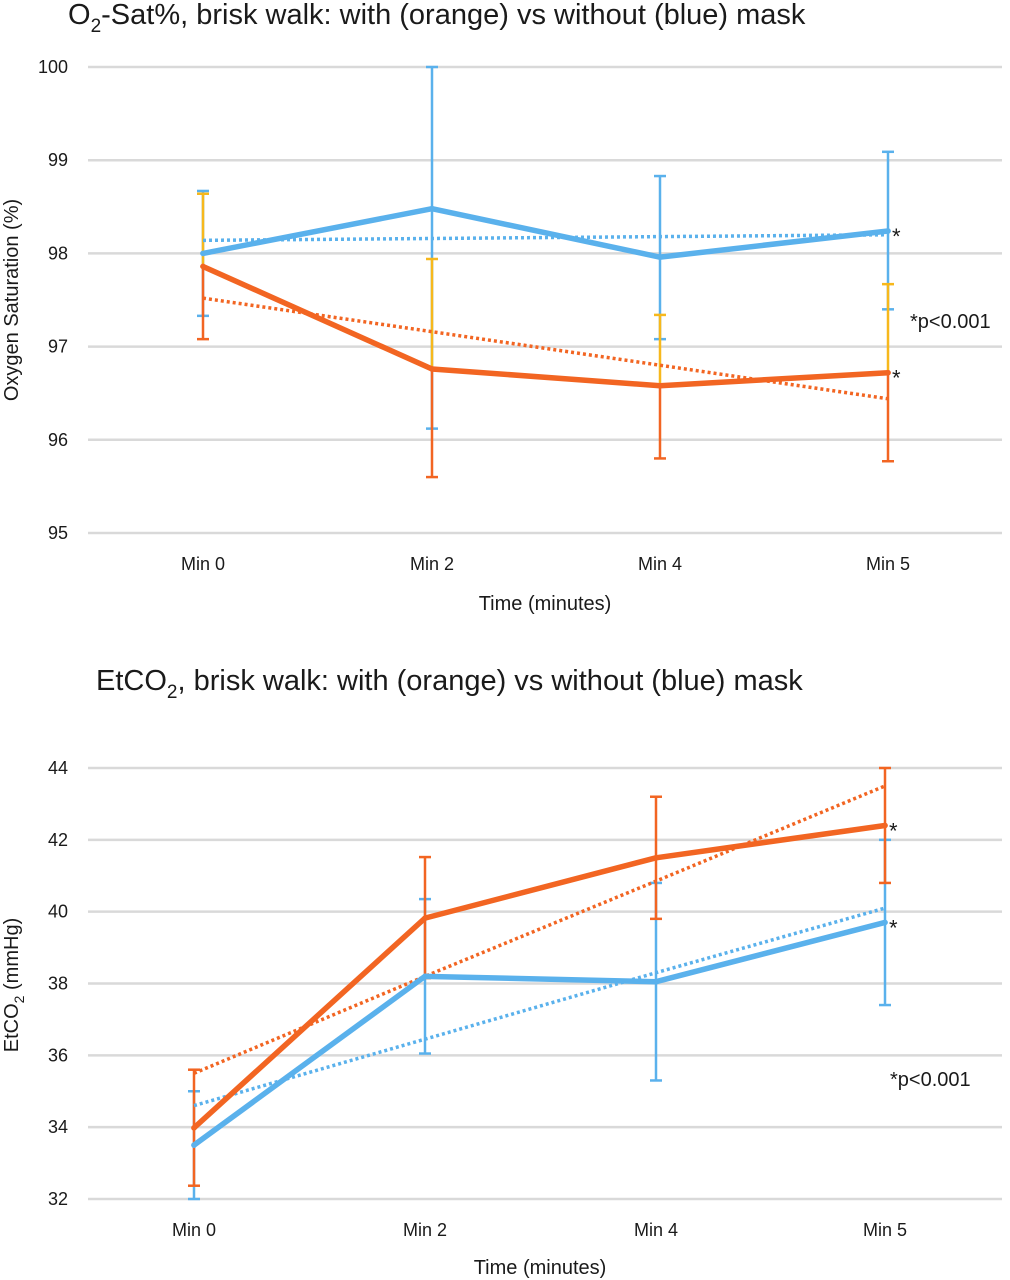 This screenshot has width=1010, height=1280. Describe the element at coordinates (545, 564) in the screenshot. I see `o2-x-ticks: Min 0 Min 2 Min 4 Min 5` at that location.